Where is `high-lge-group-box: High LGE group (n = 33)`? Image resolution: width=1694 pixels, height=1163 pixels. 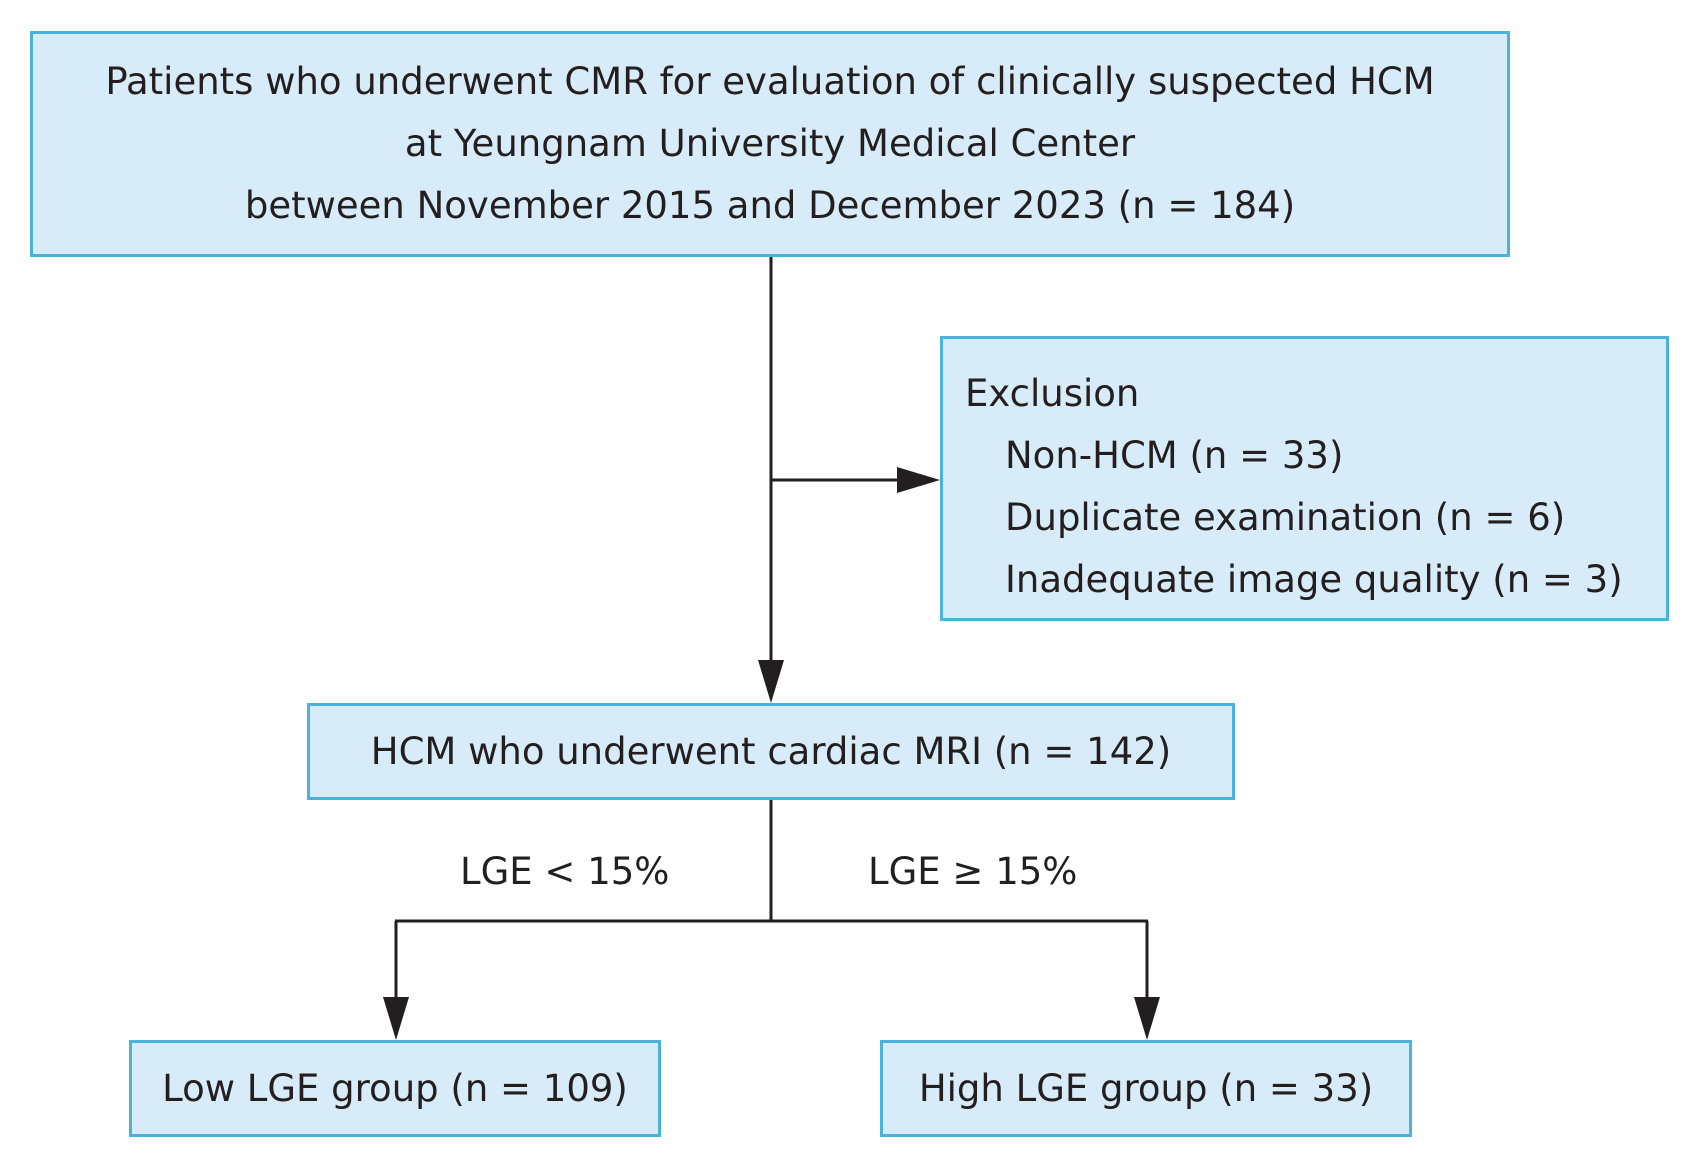
high-lge-group-box: High LGE group (n = 33) is located at coordinates (1146, 1088).